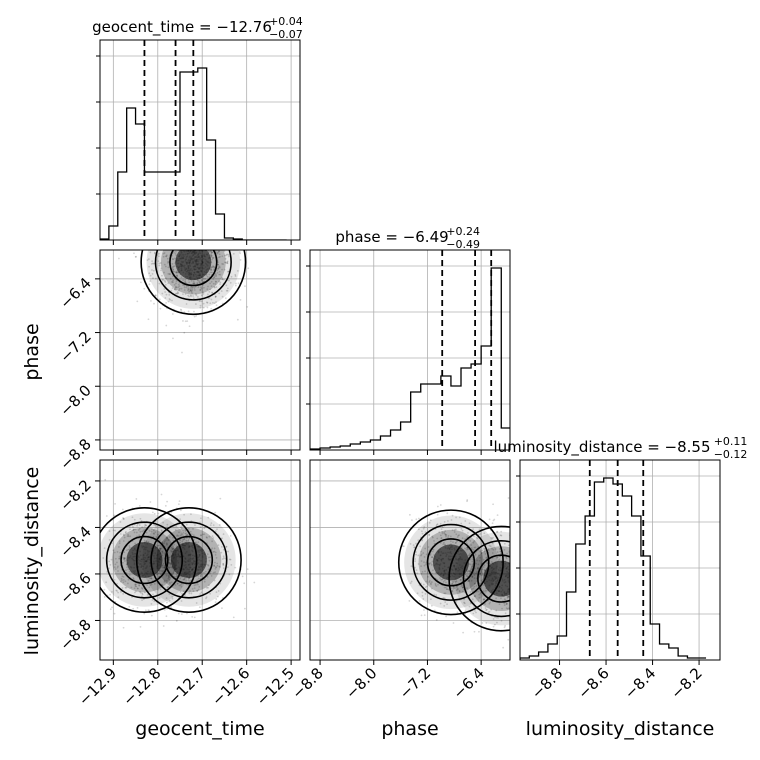  I want to click on y-tick-label: −8.8, so click(75, 454).